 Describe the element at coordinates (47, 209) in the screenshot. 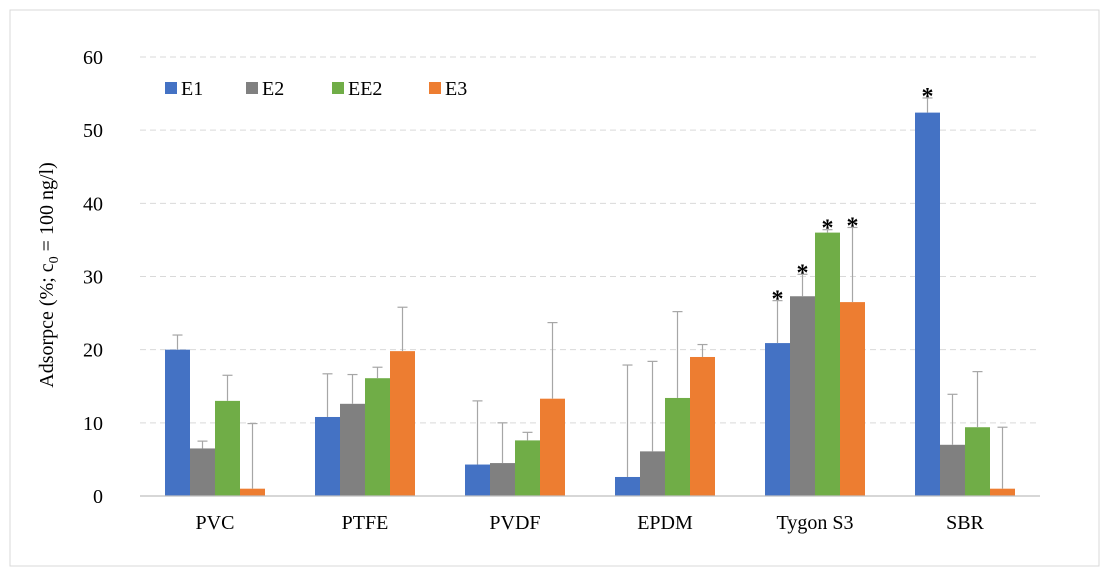

I see `y-axis-title-rest: = 100 ng/l)` at that location.